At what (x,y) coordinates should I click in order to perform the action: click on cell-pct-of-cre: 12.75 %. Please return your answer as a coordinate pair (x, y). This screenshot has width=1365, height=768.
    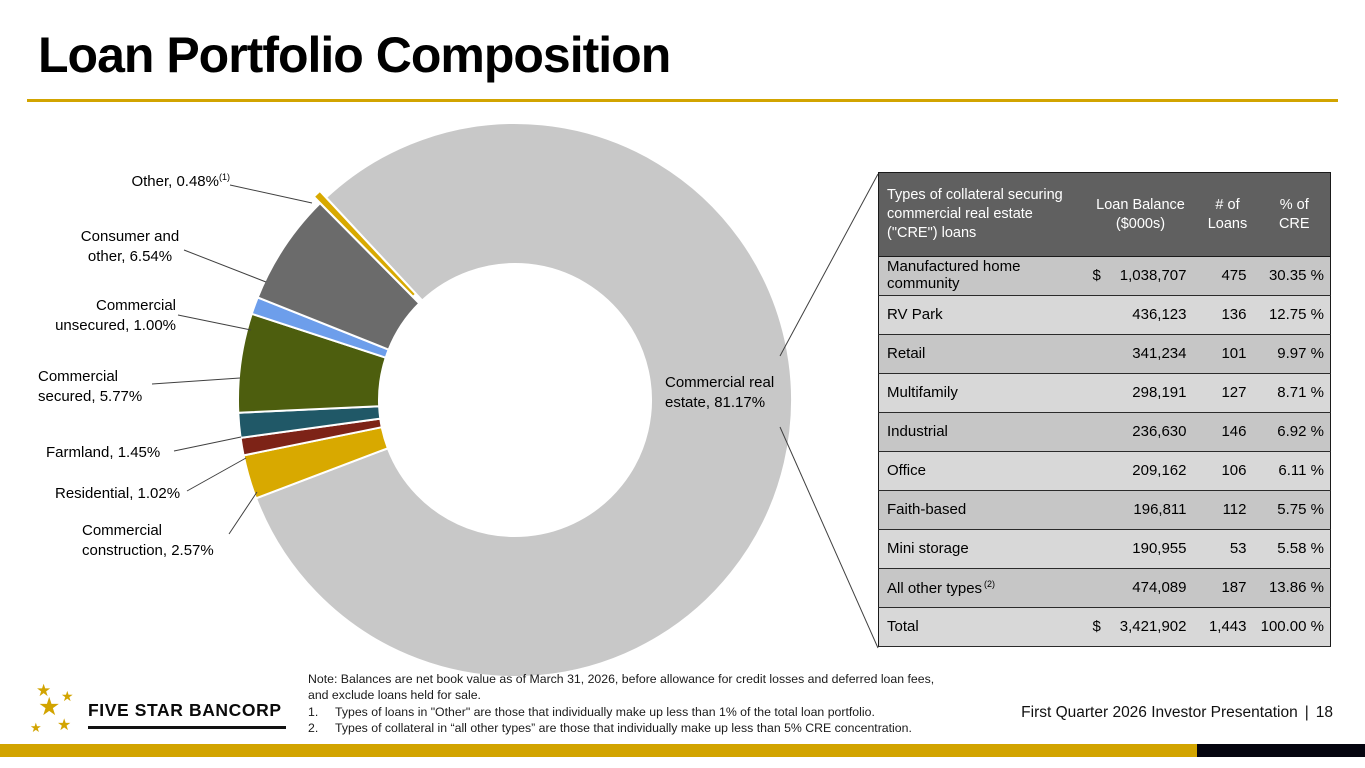
    Looking at the image, I should click on (1294, 315).